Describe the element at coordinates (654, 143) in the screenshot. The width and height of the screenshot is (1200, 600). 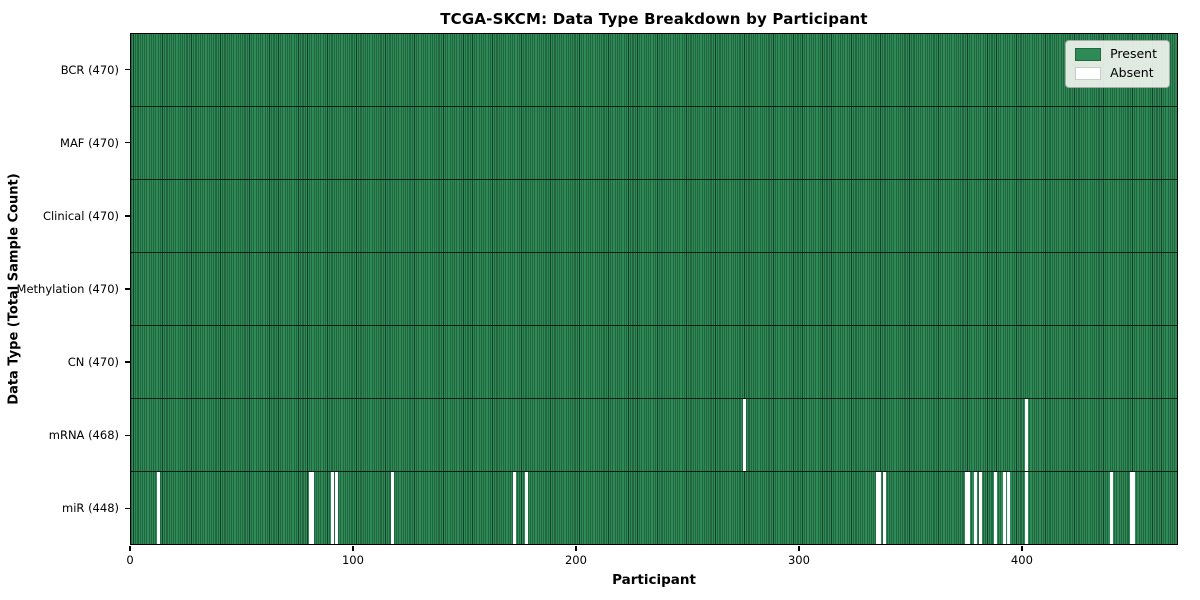
I see `presence-row-maf` at that location.